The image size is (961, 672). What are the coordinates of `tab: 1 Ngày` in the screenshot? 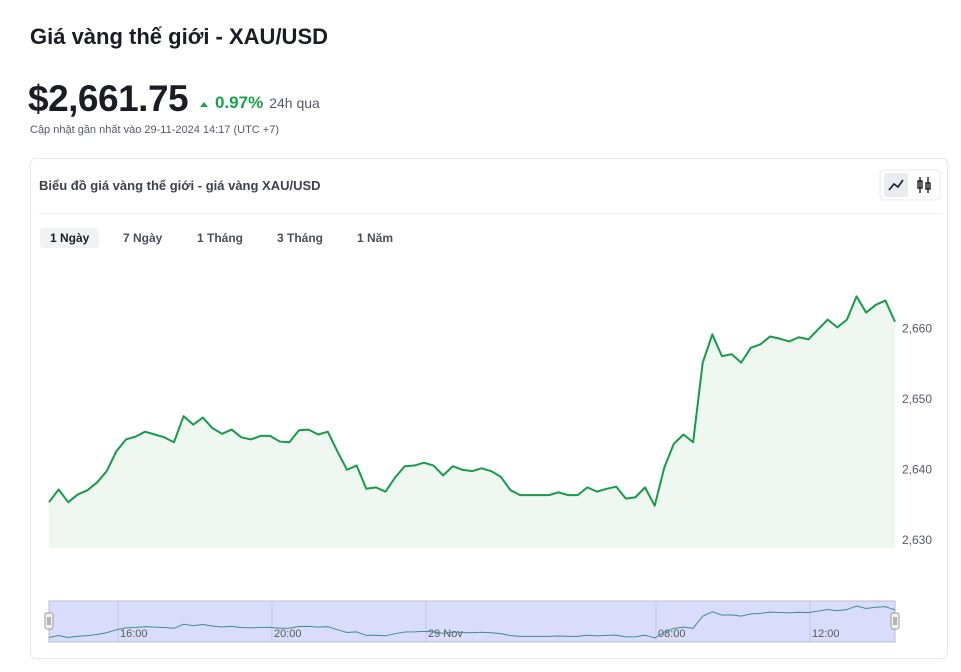 It's located at (70, 238).